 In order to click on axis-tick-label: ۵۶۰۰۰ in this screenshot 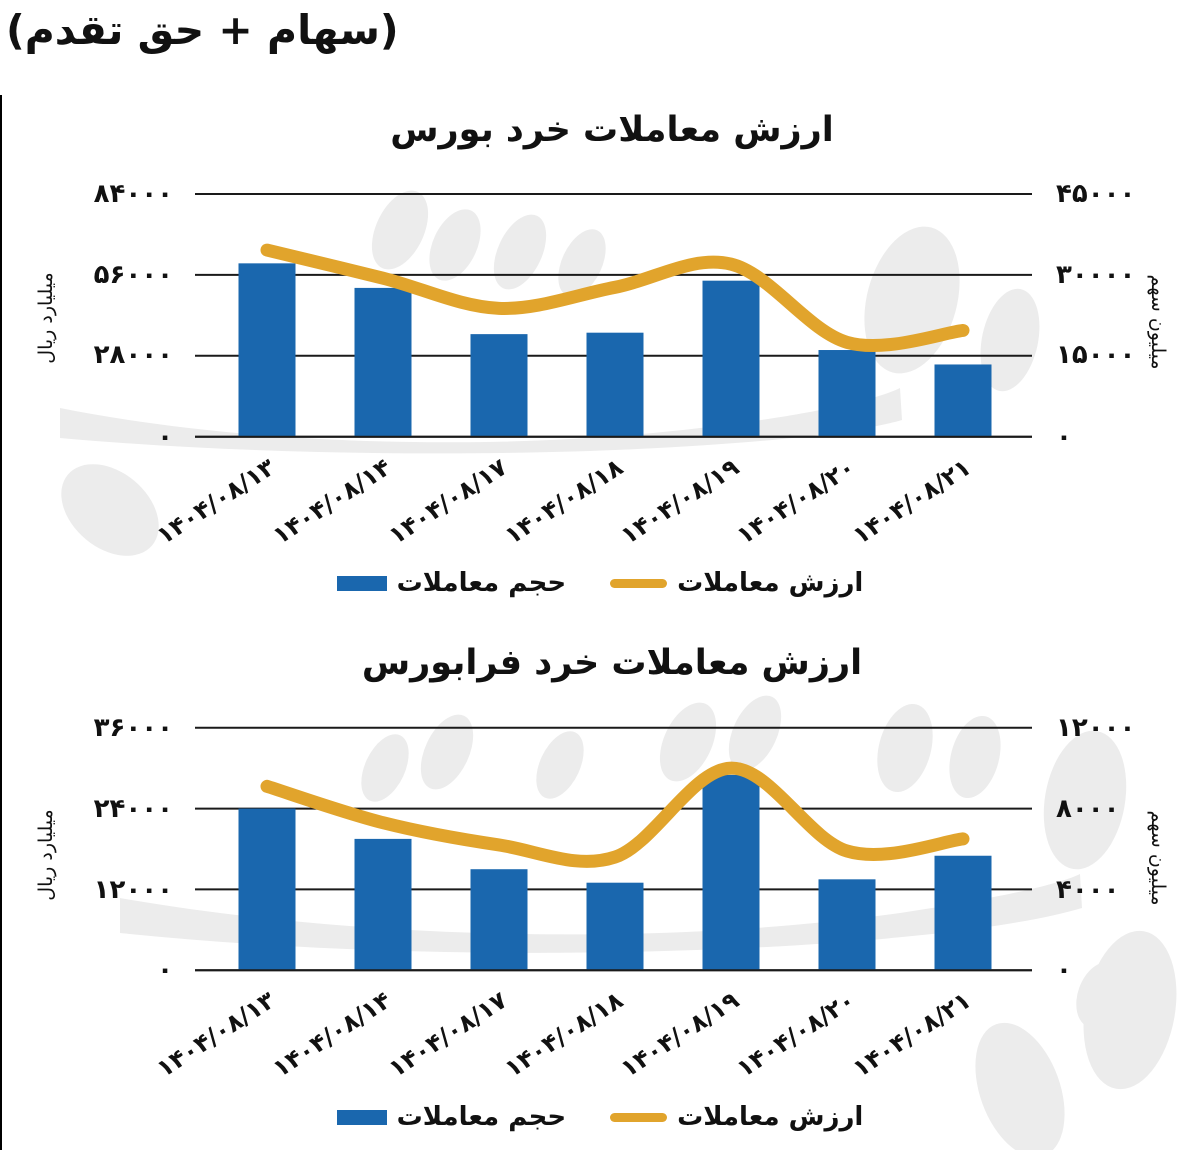, I will do `click(133, 275)`.